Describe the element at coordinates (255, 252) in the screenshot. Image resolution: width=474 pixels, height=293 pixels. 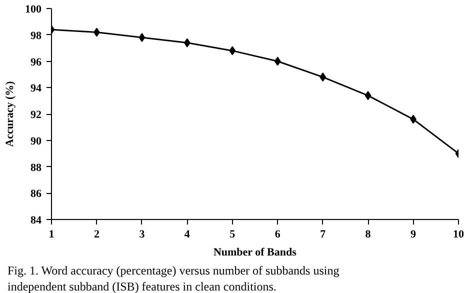
I see `x-axis-title: Number of Bands` at that location.